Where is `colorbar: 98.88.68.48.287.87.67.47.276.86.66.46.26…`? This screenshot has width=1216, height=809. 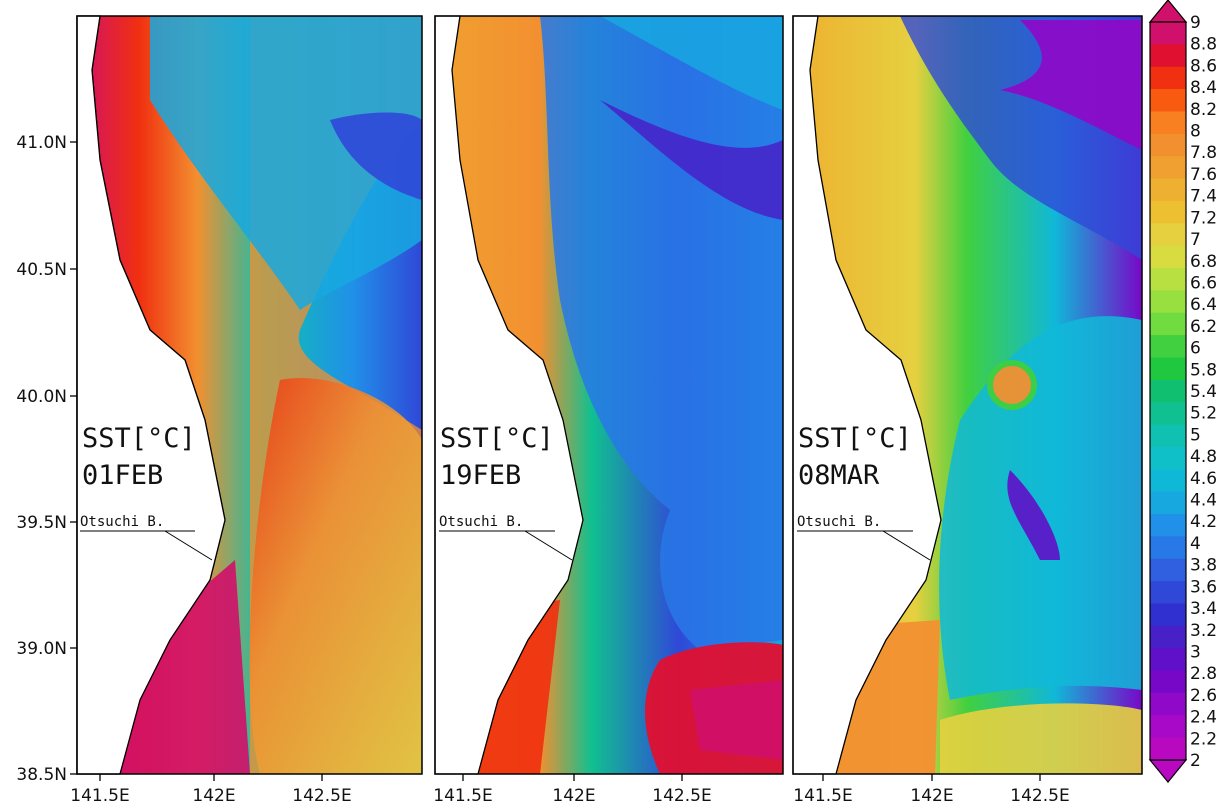
colorbar: 98.88.68.48.287.87.67.47.276.86.66.46.26… is located at coordinates (1182, 391).